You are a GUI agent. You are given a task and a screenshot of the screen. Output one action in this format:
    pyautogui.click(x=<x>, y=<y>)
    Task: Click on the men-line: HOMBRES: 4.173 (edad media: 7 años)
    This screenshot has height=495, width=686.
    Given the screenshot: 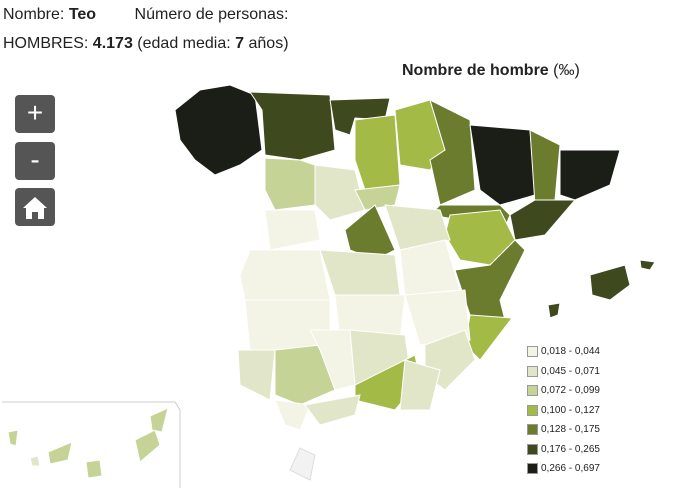 What is the action you would take?
    pyautogui.click(x=146, y=44)
    